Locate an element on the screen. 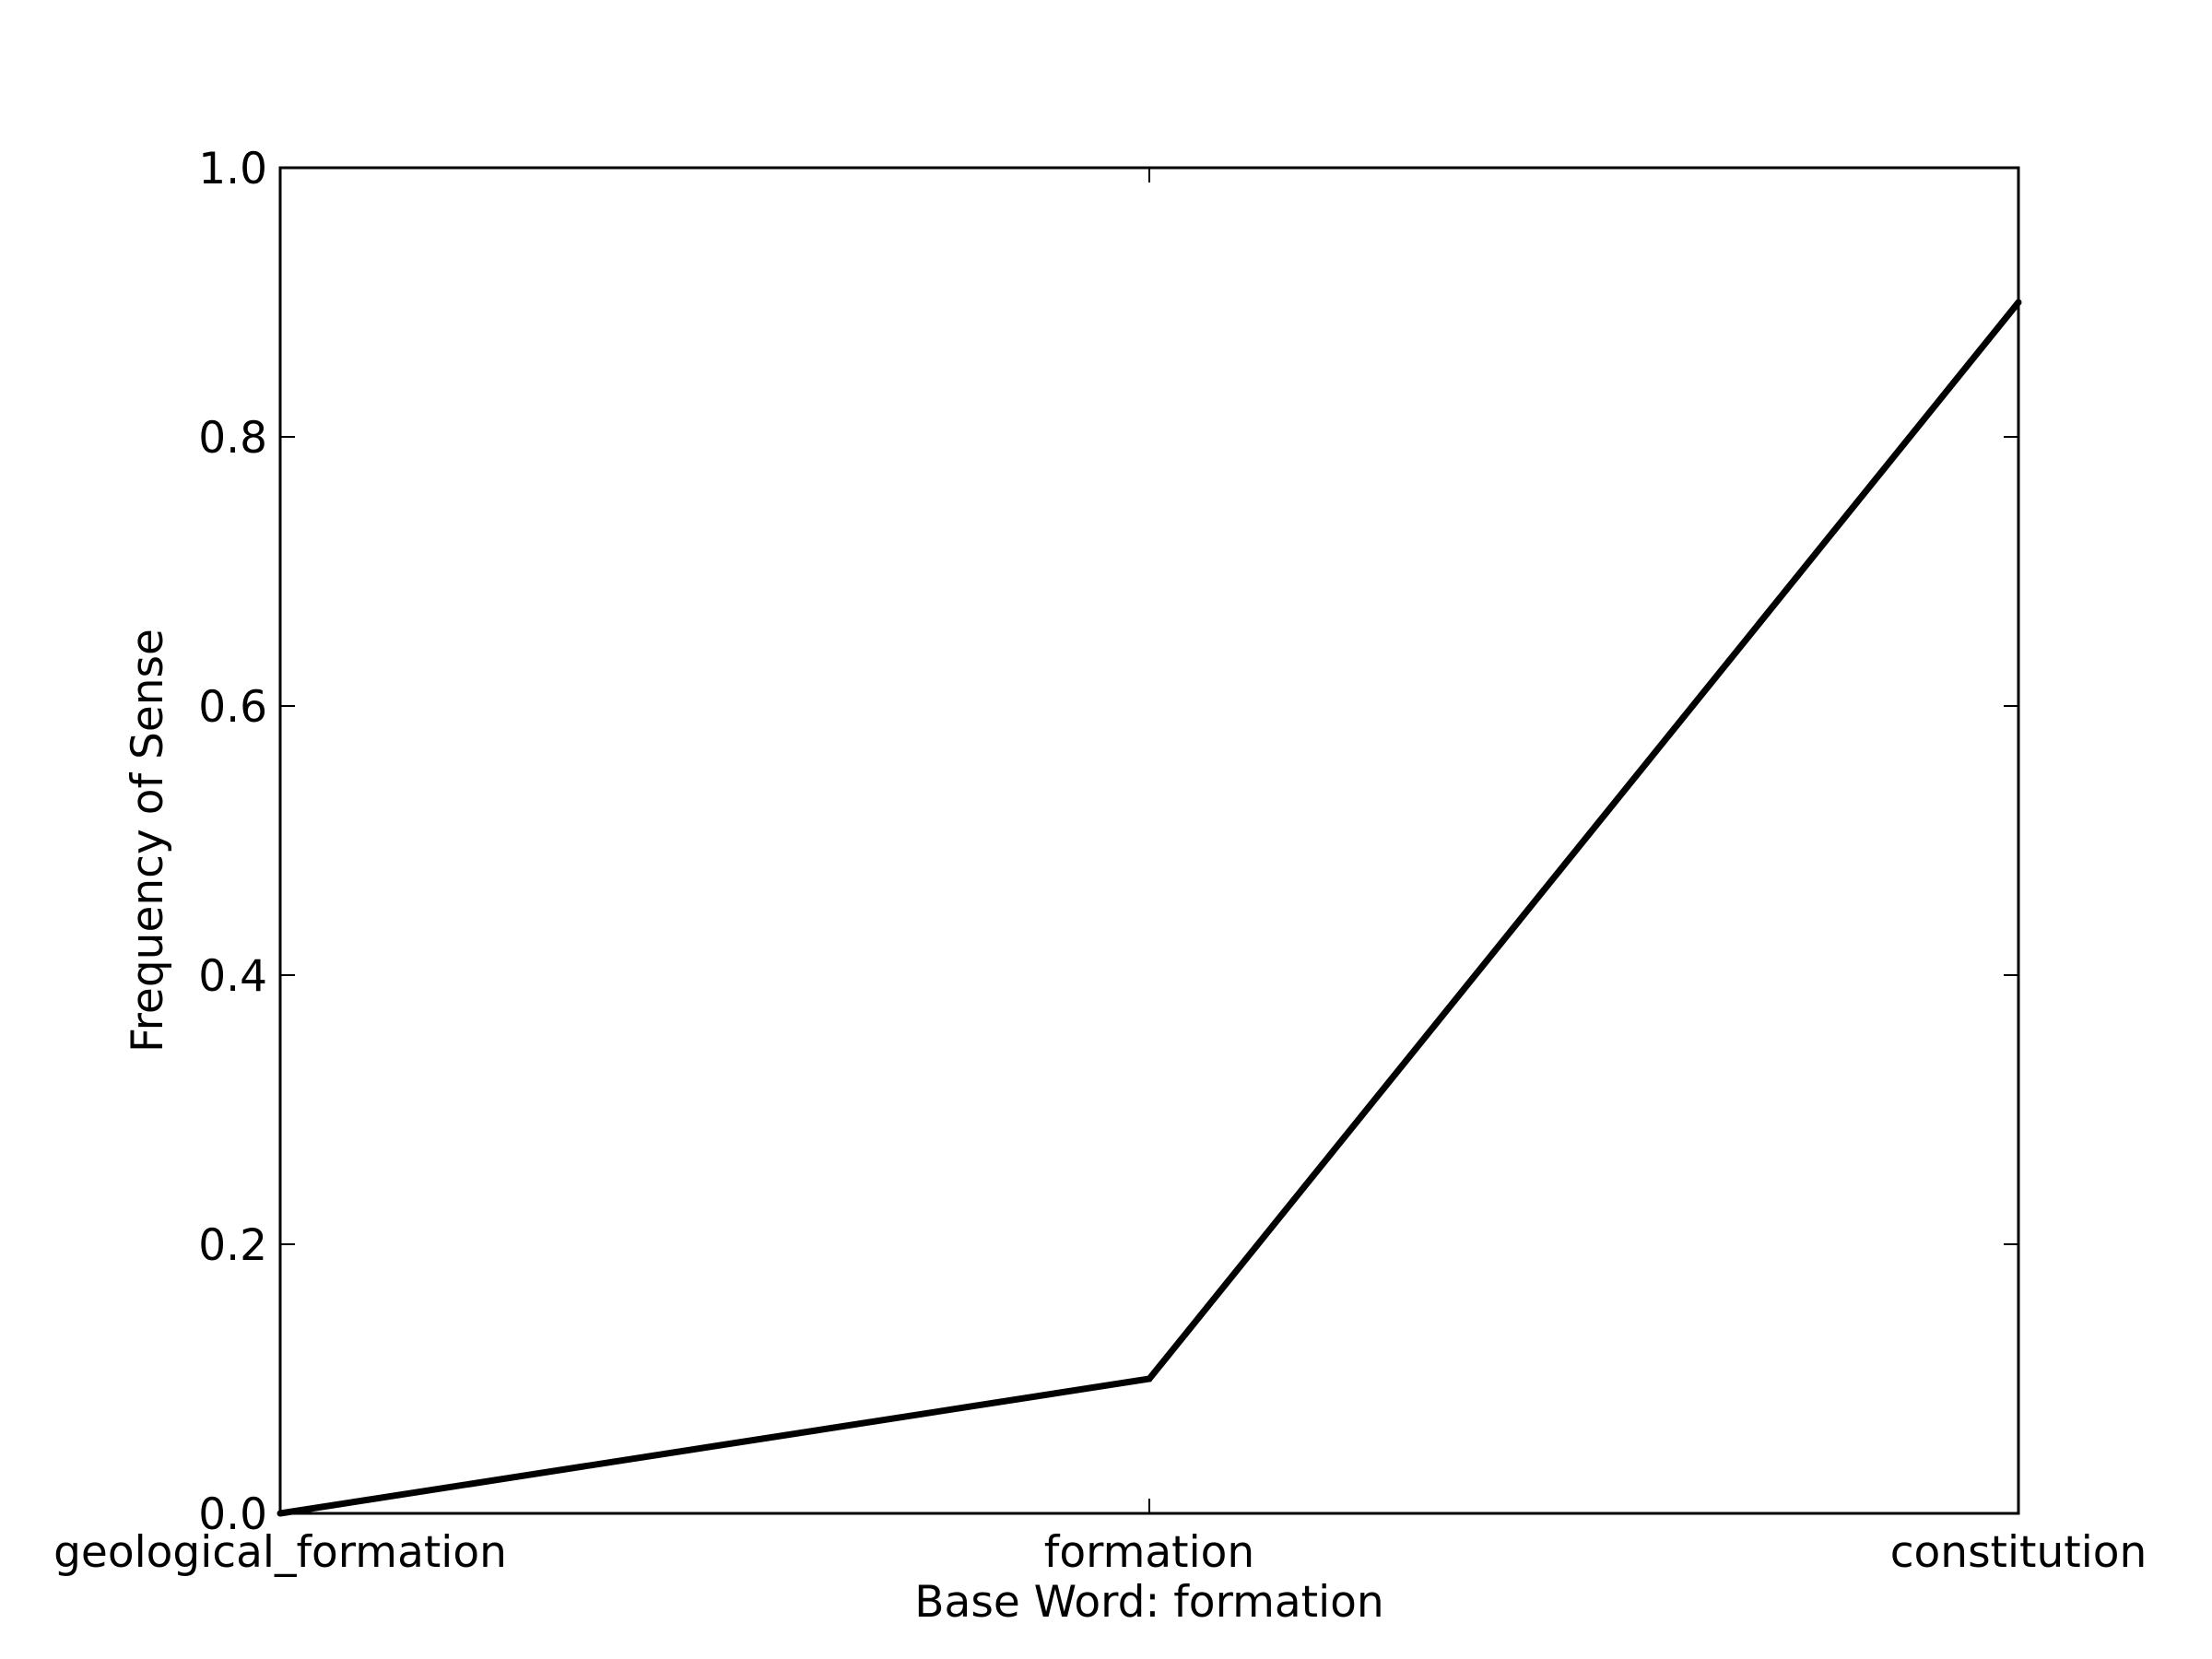 Image resolution: width=2212 pixels, height=1659 pixels. x-tick-label: constitution is located at coordinates (2018, 1552).